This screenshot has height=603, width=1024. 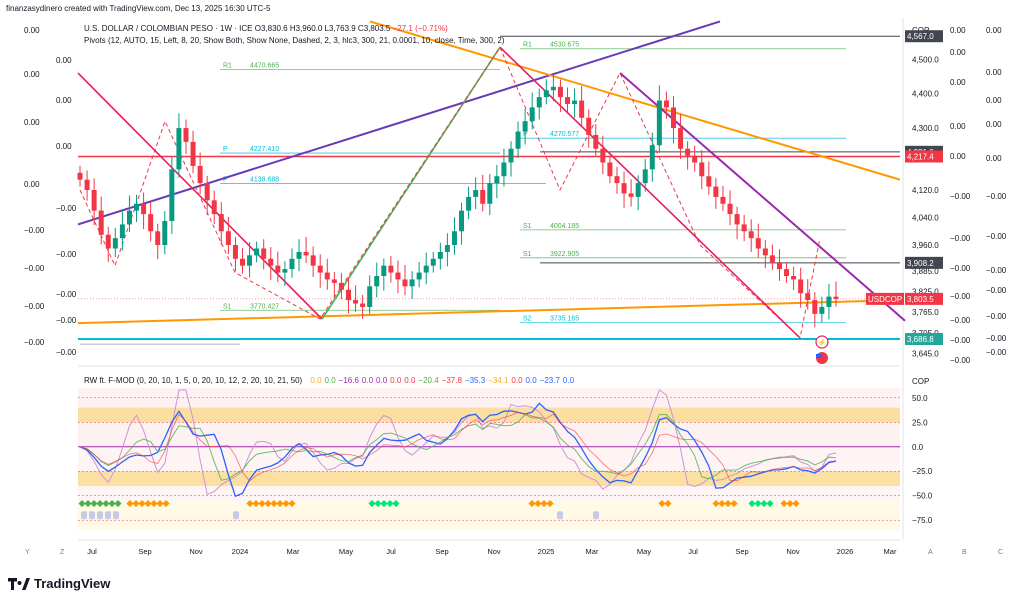 What do you see at coordinates (564, 254) in the screenshot?
I see `pivot-value: 3922.905` at bounding box center [564, 254].